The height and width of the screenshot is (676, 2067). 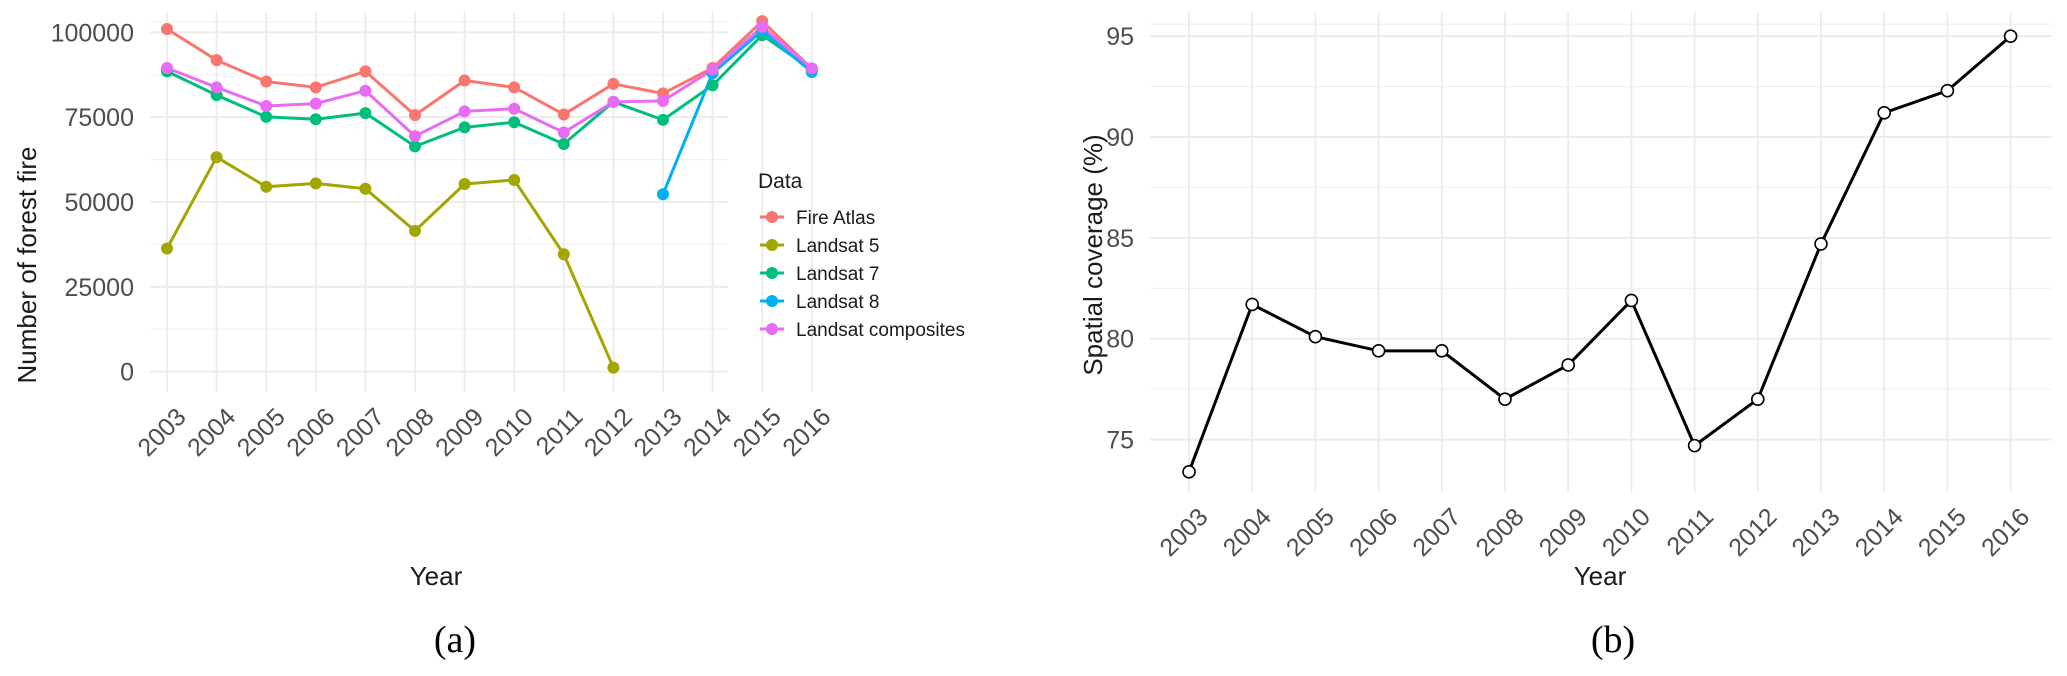 What do you see at coordinates (99, 288) in the screenshot?
I see `y-tick-label: 25000` at bounding box center [99, 288].